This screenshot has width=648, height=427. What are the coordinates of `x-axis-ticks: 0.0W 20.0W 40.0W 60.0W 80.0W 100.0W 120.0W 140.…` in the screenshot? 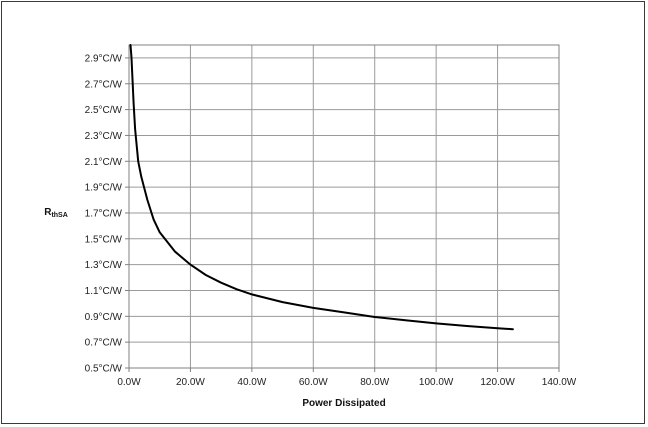 It's located at (347, 378).